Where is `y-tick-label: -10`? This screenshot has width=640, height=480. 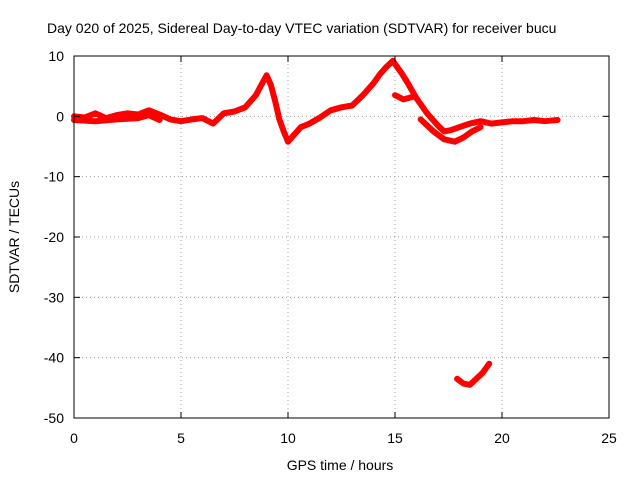
y-tick-label: -10 is located at coordinates (54, 177).